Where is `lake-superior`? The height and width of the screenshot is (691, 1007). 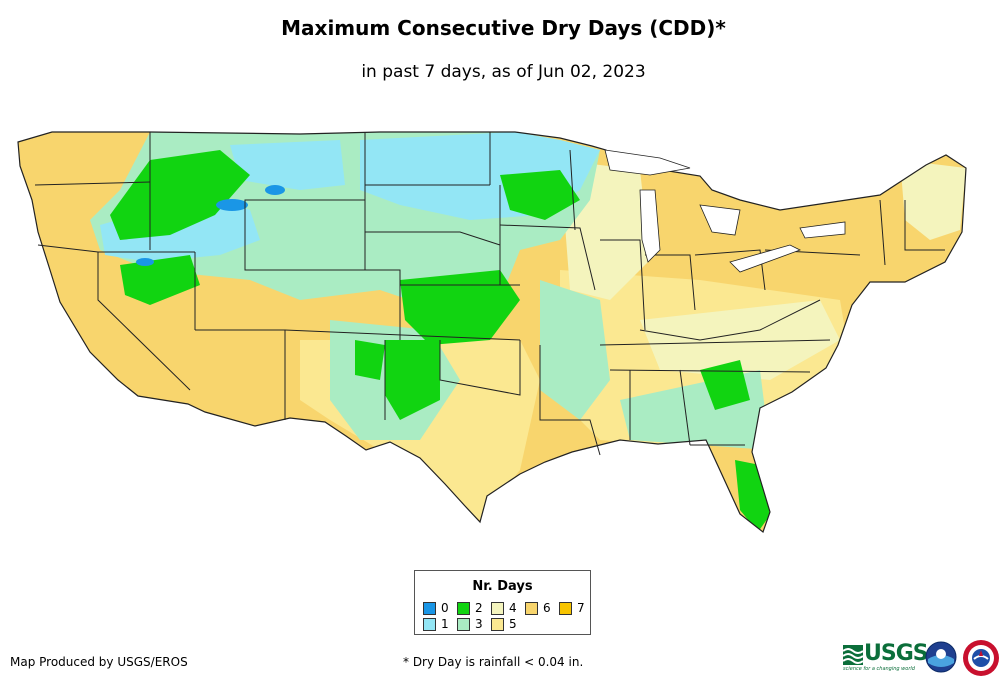 lake-superior is located at coordinates (647, 162).